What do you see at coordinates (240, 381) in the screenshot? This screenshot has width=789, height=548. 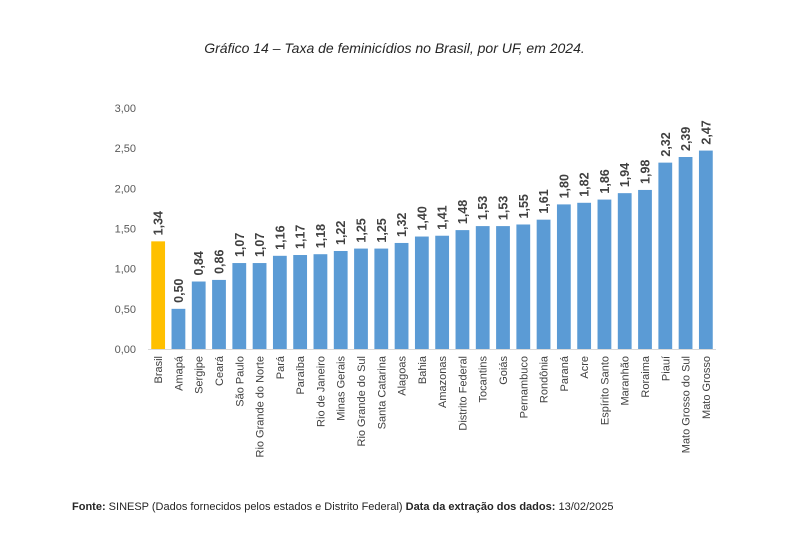 I see `x-tick-label: São Paulo` at bounding box center [240, 381].